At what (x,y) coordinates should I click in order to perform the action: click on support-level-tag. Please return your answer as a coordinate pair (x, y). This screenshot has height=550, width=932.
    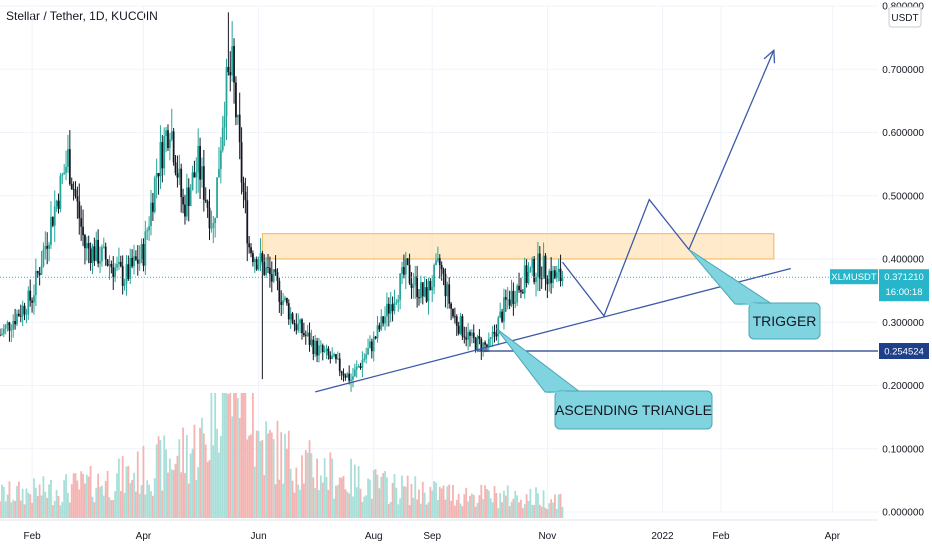
    Looking at the image, I should click on (904, 351).